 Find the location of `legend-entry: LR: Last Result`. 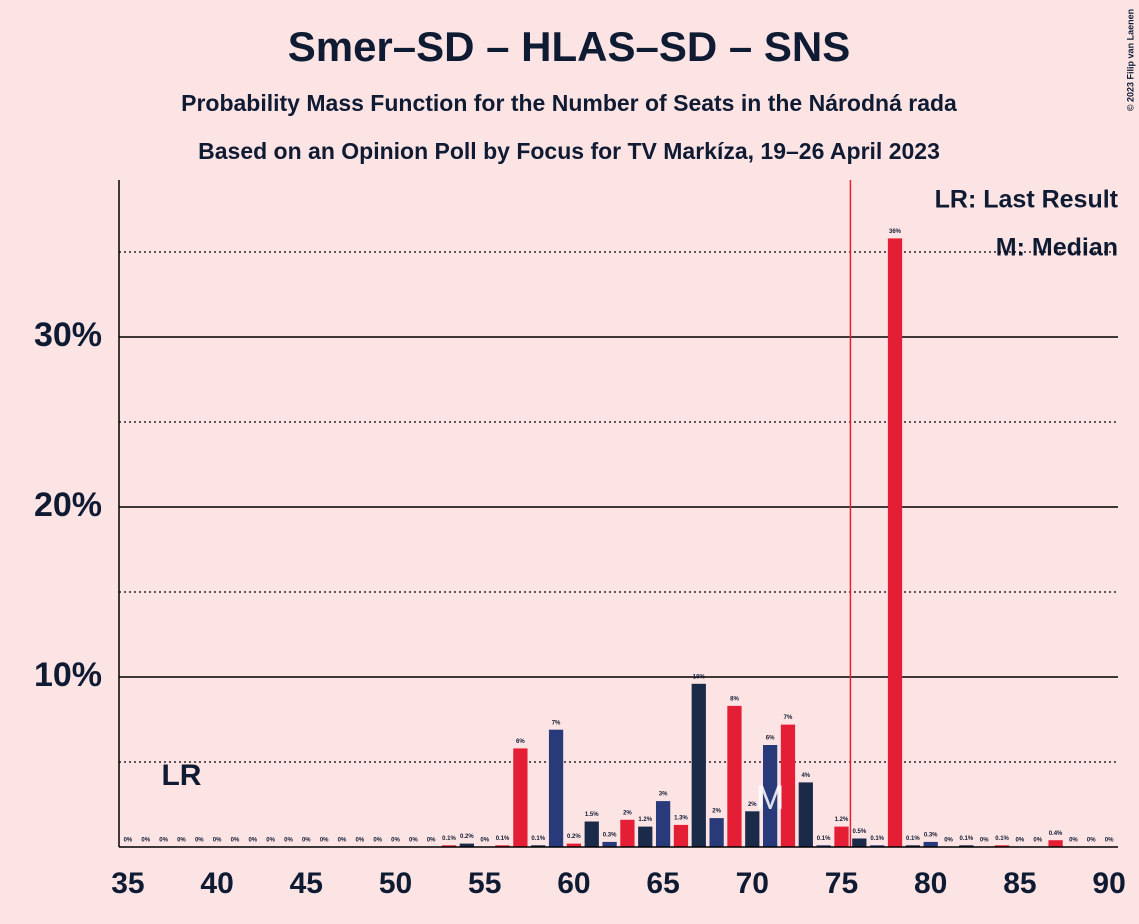

legend-entry: LR: Last Result is located at coordinates (1027, 200).